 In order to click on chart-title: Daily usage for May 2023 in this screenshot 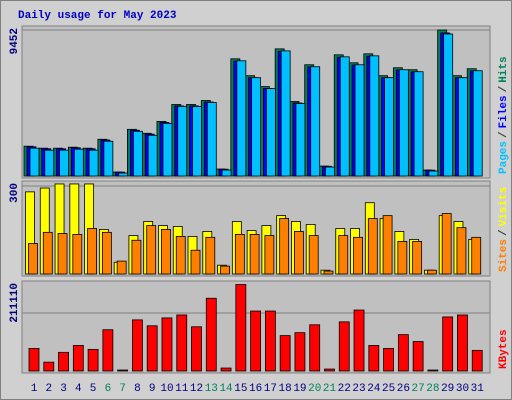, I will do `click(97, 16)`.